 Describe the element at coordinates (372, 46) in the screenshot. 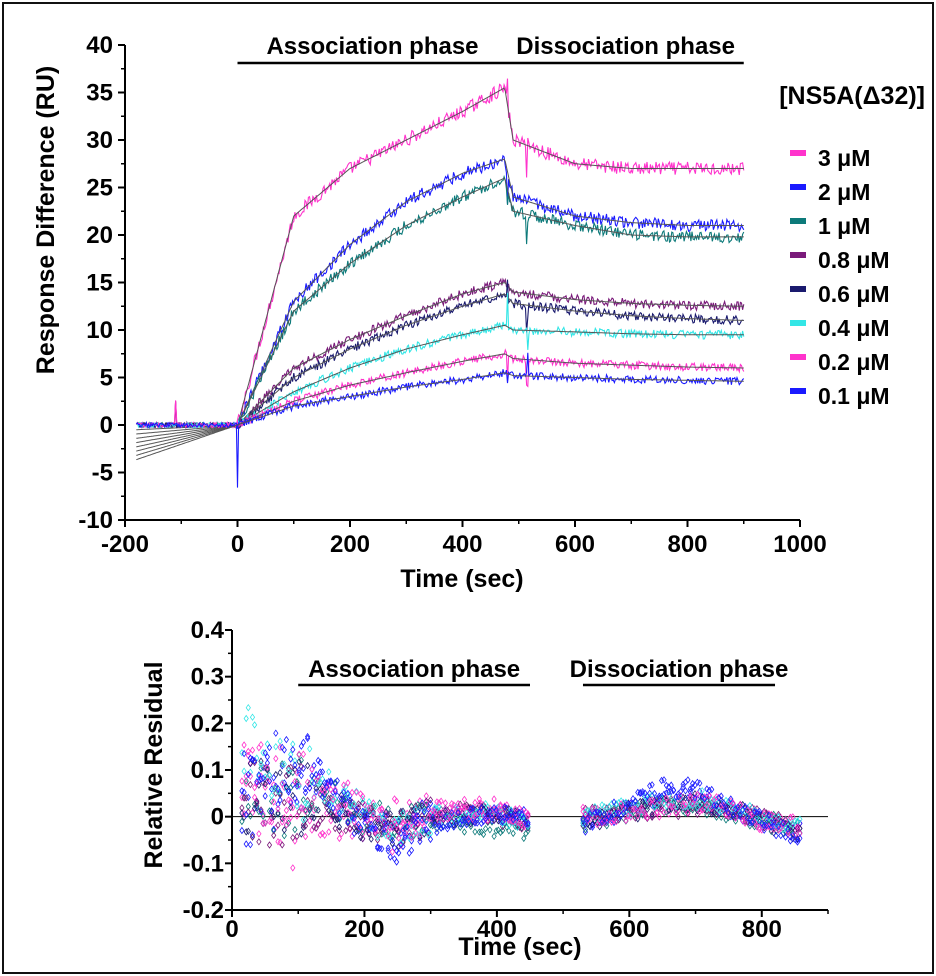

I see `top-phase-label: Association phase` at that location.